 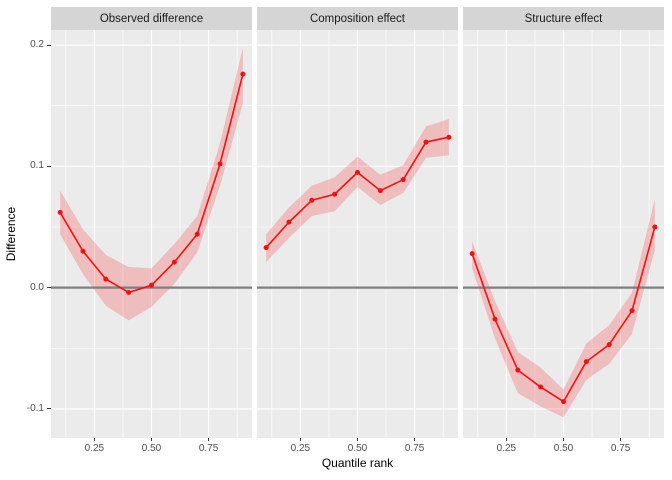 I want to click on facet-strip-label: Structure effect, so click(x=563, y=18).